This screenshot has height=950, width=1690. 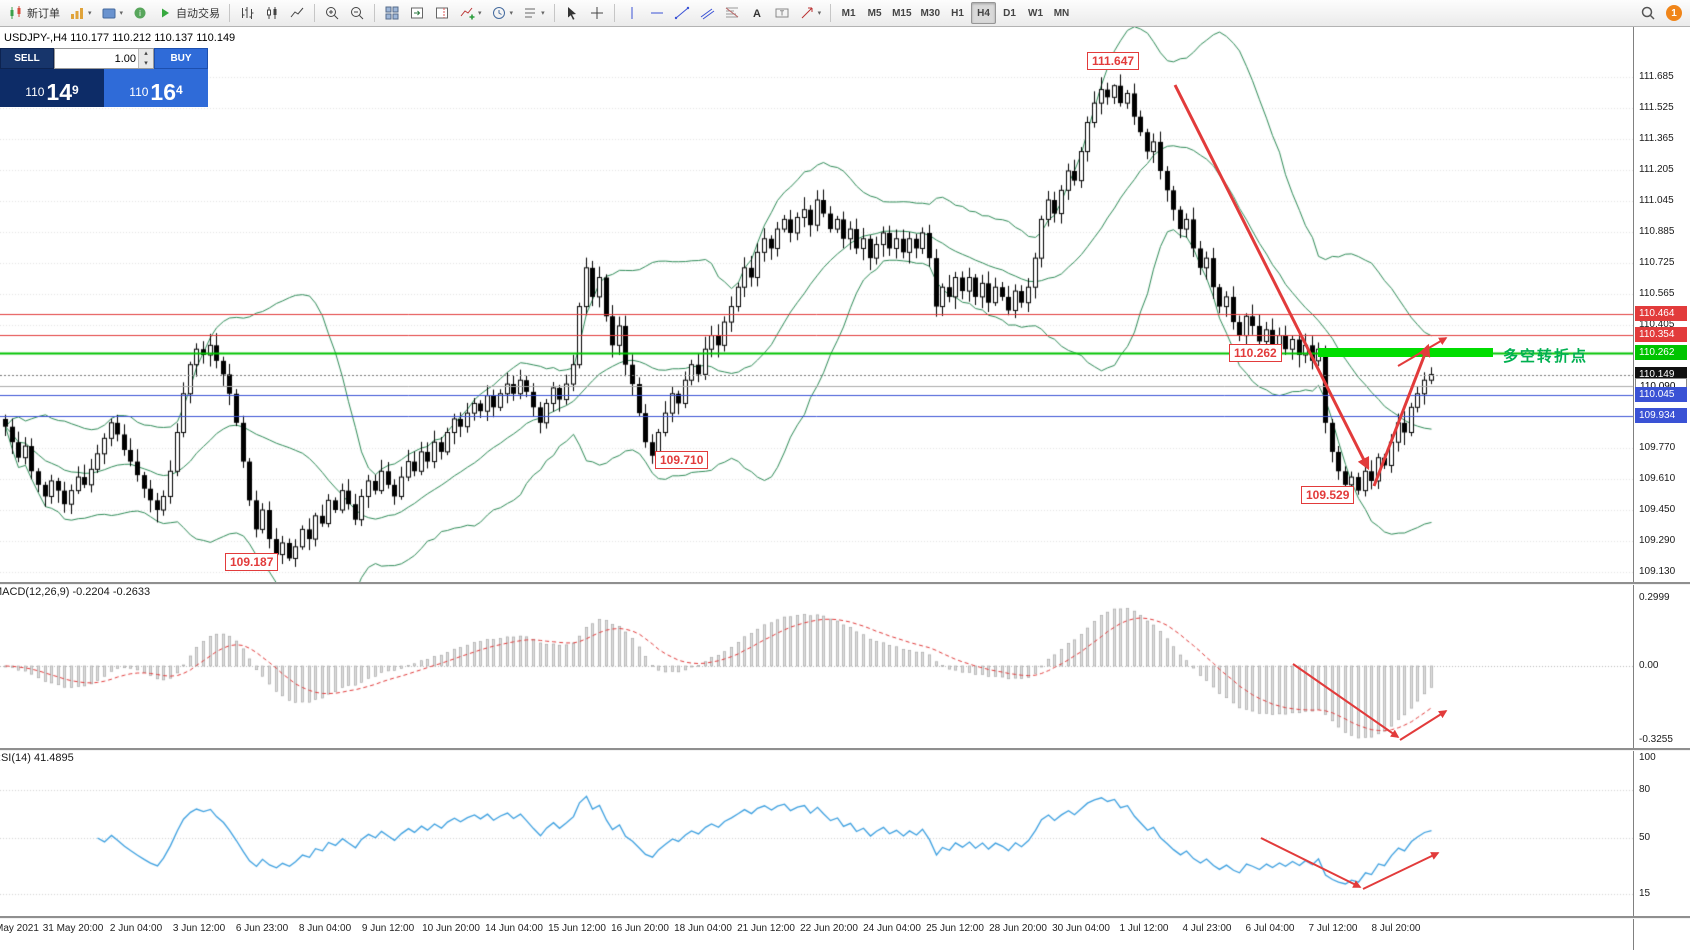 I want to click on folder-icon, so click(x=109, y=13).